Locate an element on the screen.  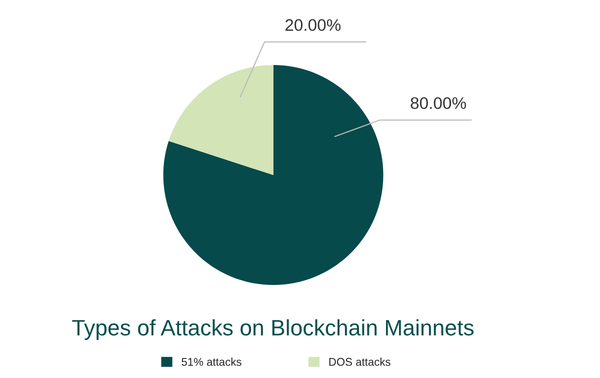
legend-label: DOS attacks is located at coordinates (359, 362).